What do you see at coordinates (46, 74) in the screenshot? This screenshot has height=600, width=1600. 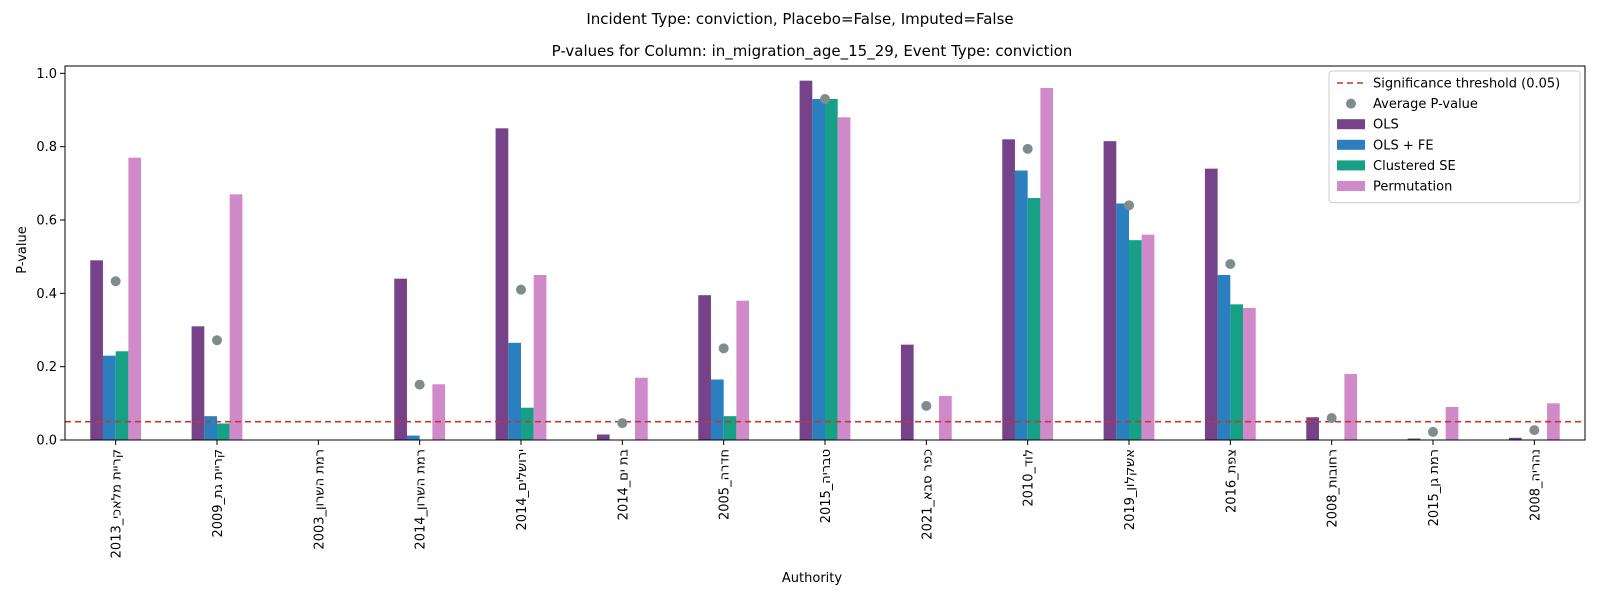 I see `y-tick-label: 1.0` at bounding box center [46, 74].